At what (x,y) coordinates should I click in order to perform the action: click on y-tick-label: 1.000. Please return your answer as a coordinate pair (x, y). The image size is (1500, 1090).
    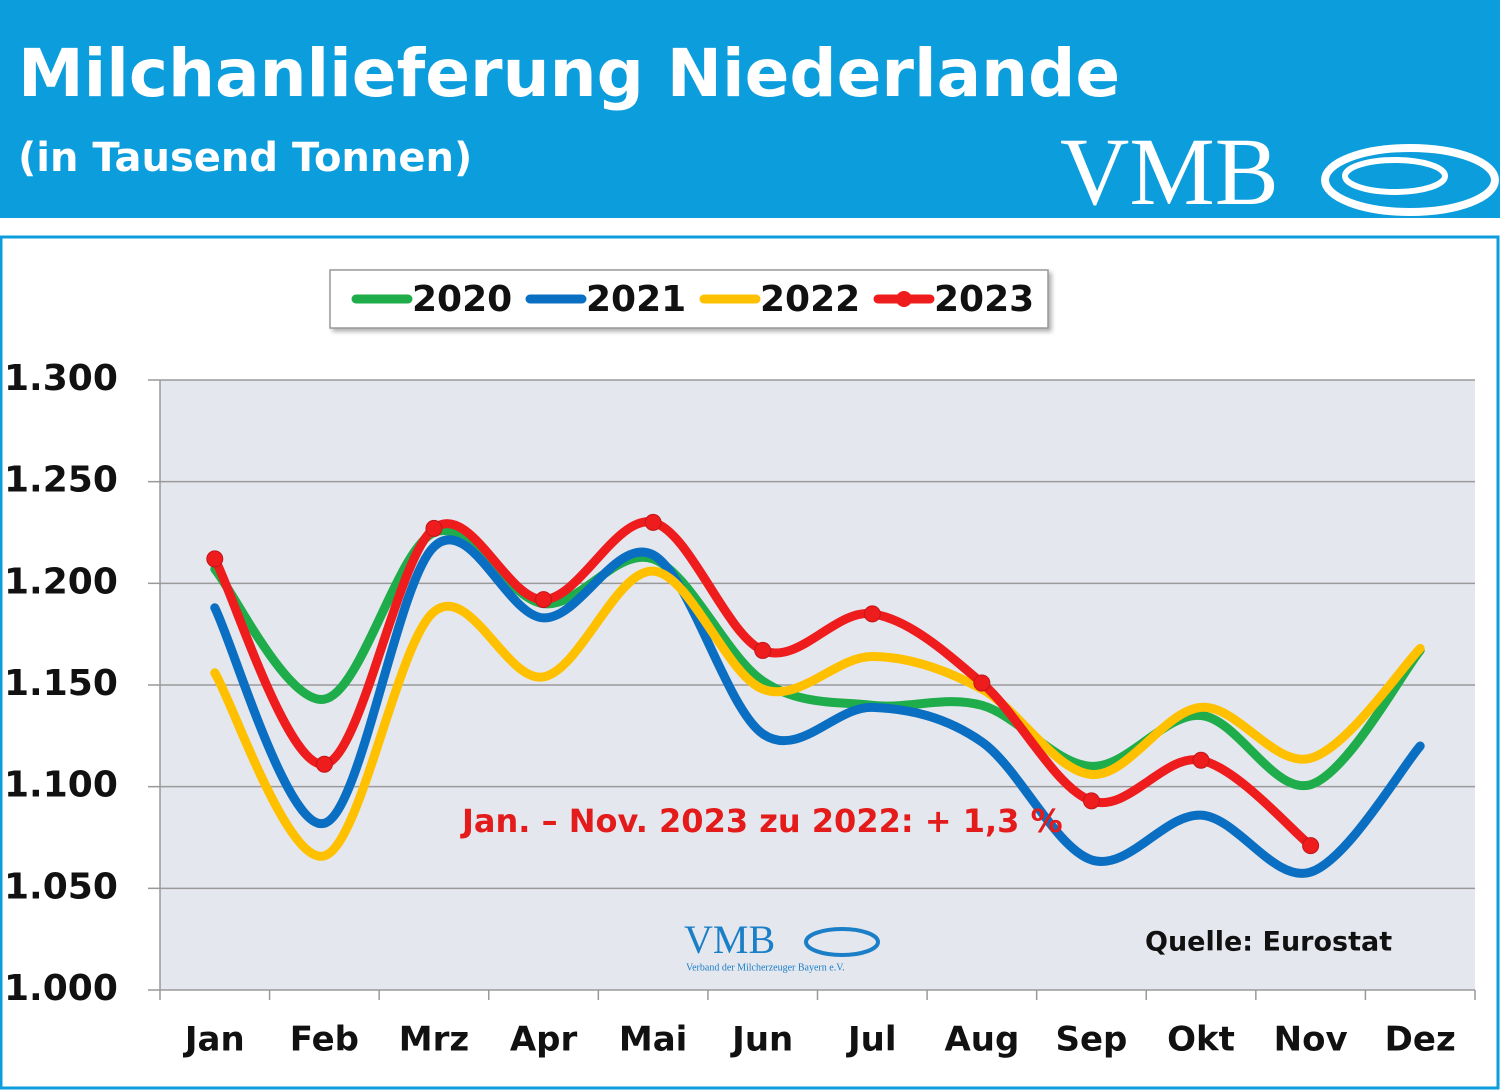
    Looking at the image, I should click on (61, 988).